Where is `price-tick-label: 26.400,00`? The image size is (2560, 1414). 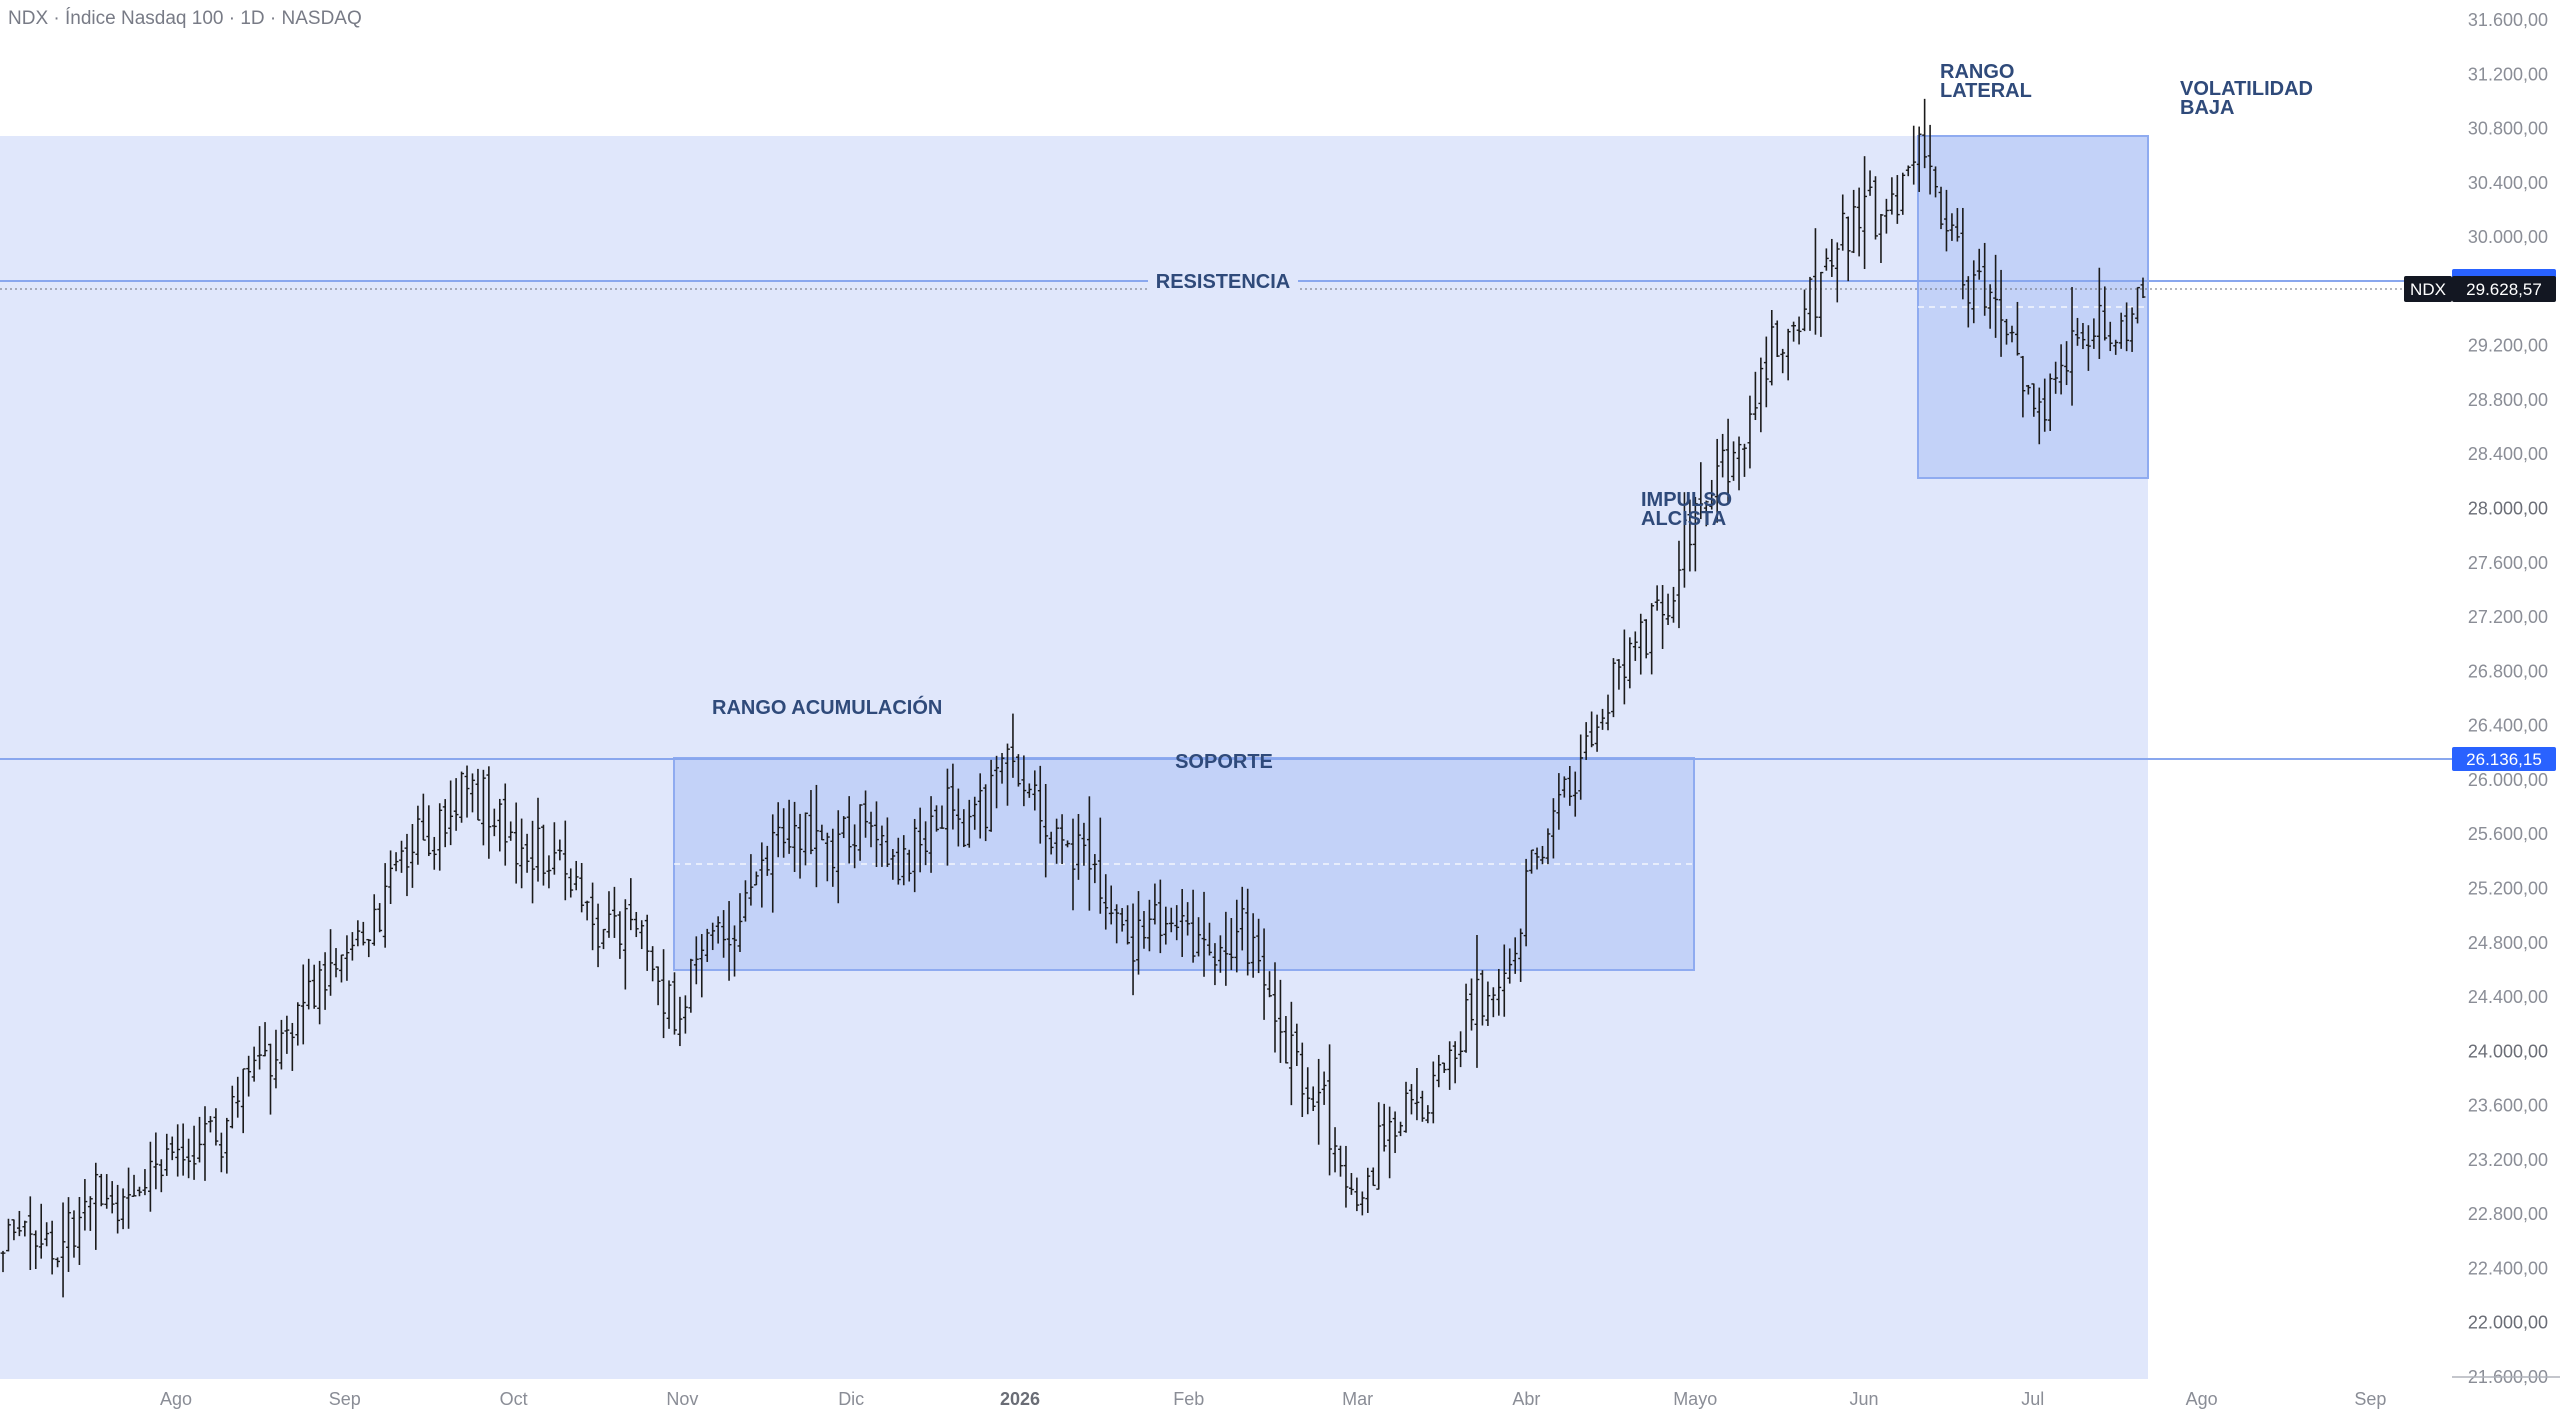
price-tick-label: 26.400,00 is located at coordinates (2508, 726).